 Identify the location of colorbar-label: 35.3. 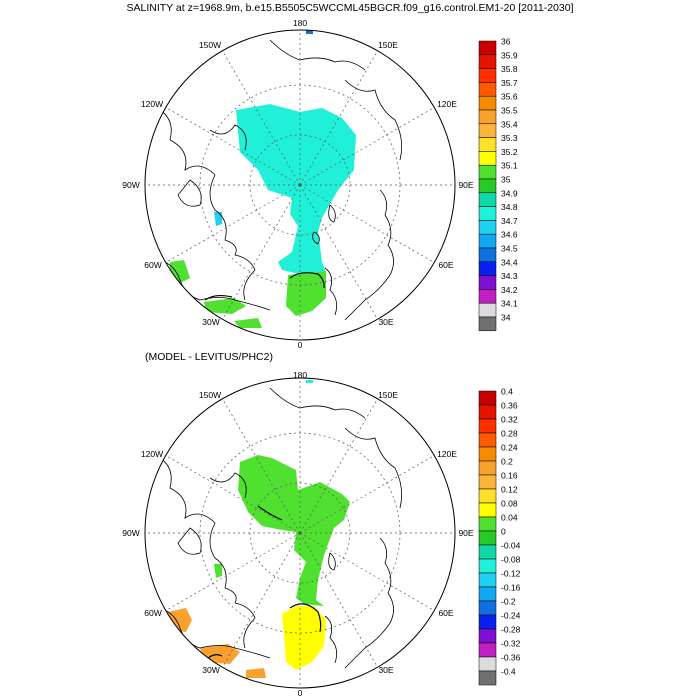
(509, 138).